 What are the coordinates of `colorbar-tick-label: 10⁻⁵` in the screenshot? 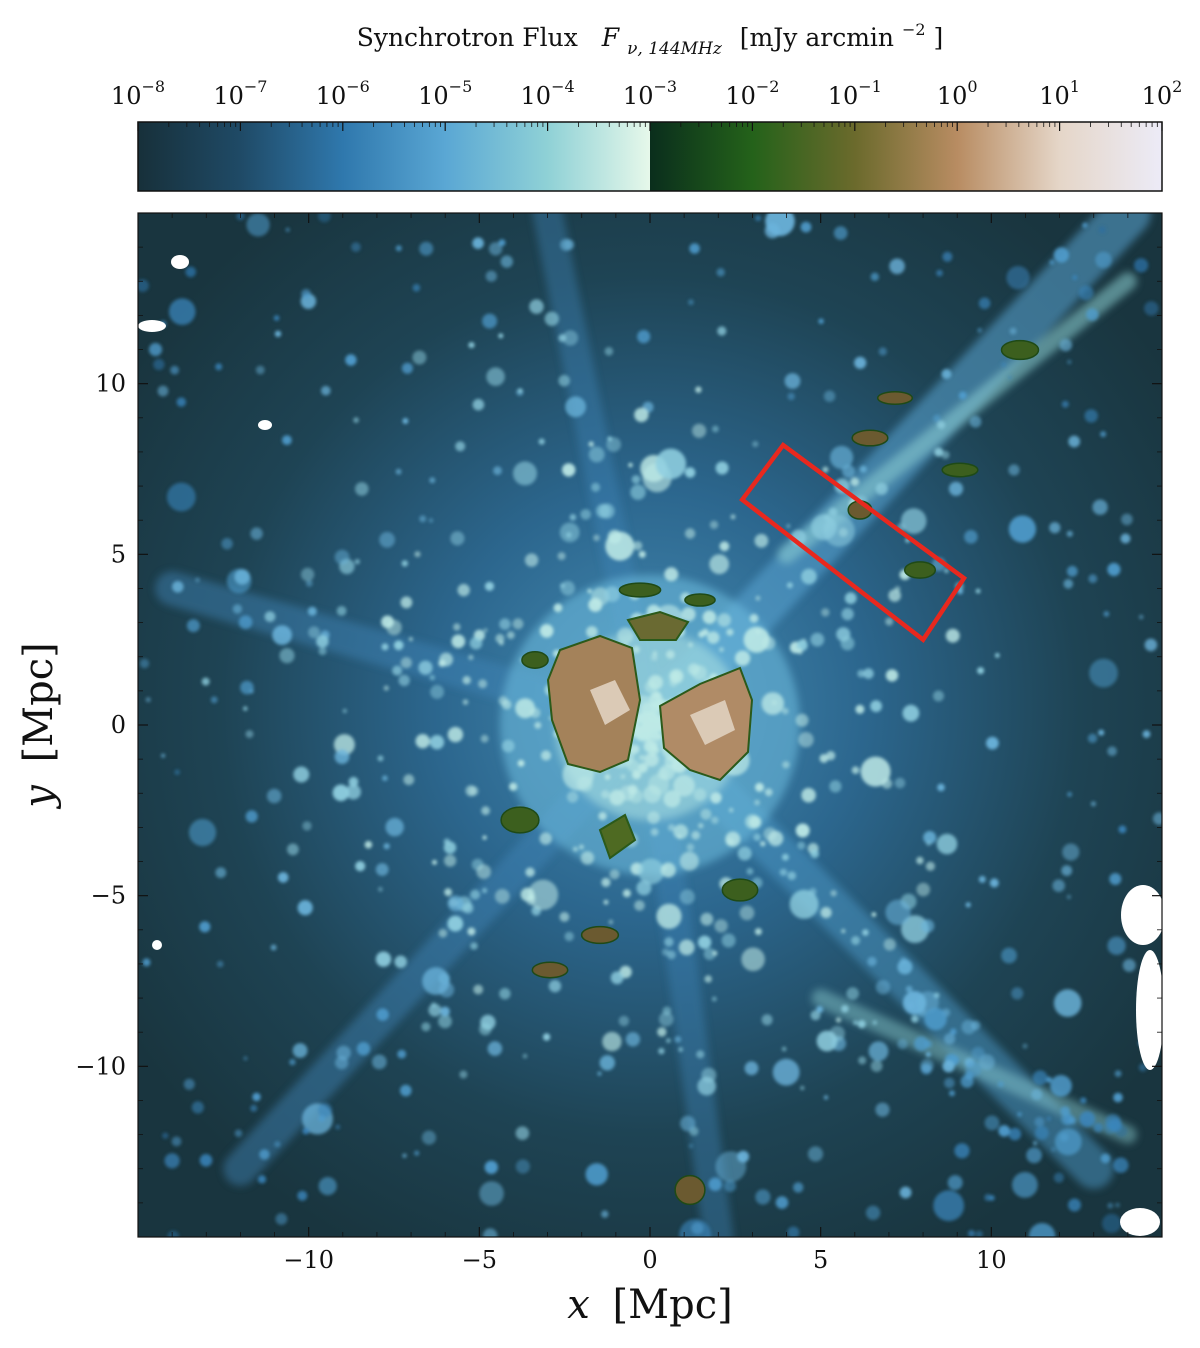 It's located at (445, 93).